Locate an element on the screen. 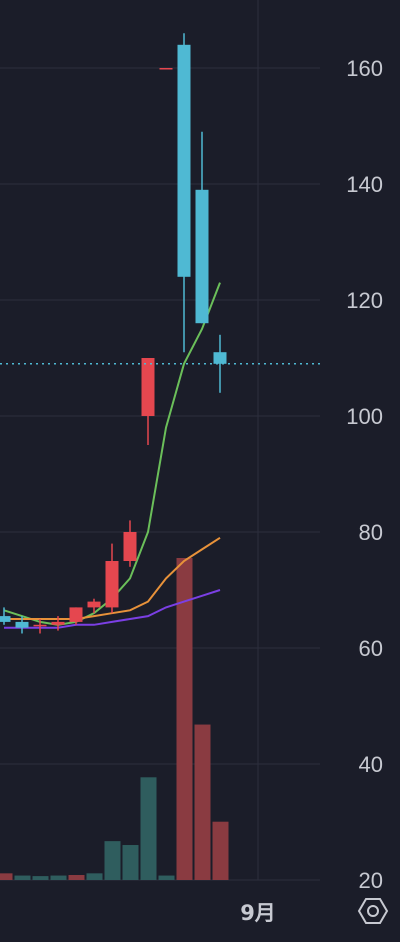 Image resolution: width=400 pixels, height=942 pixels. y-tick-label: 120 is located at coordinates (364, 300).